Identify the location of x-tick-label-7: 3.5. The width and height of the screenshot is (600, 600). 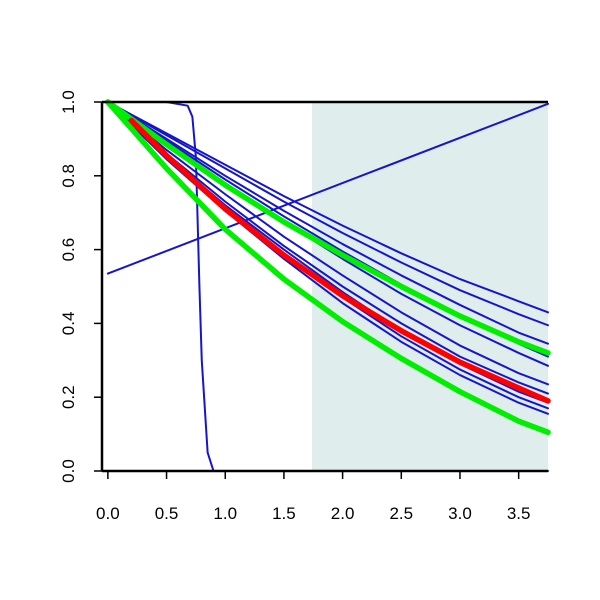
(519, 513).